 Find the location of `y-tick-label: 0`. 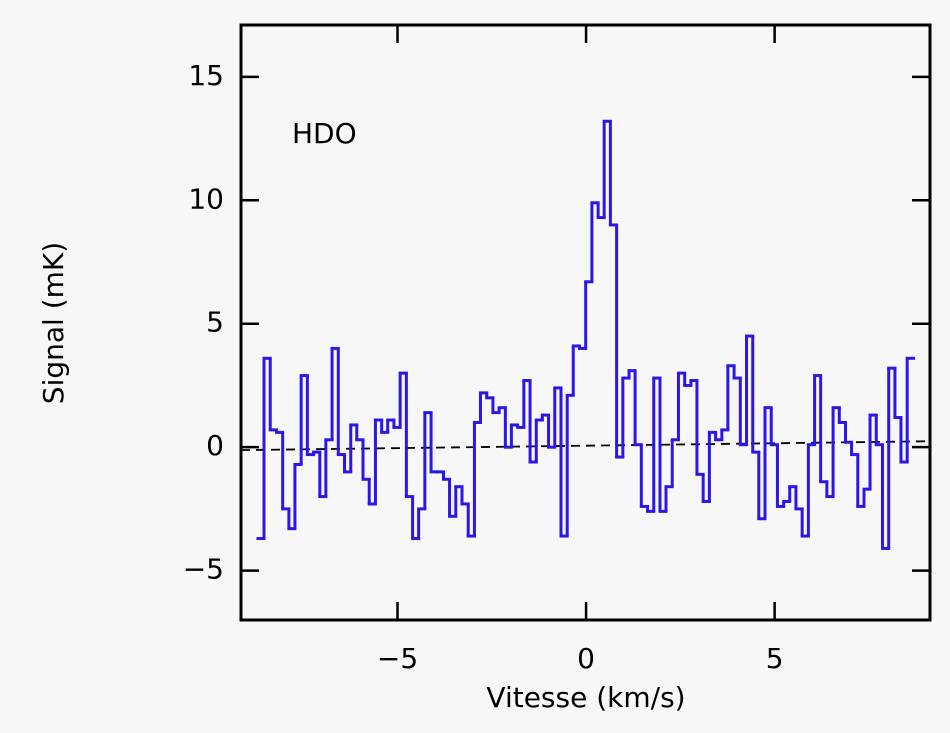

y-tick-label: 0 is located at coordinates (215, 445).